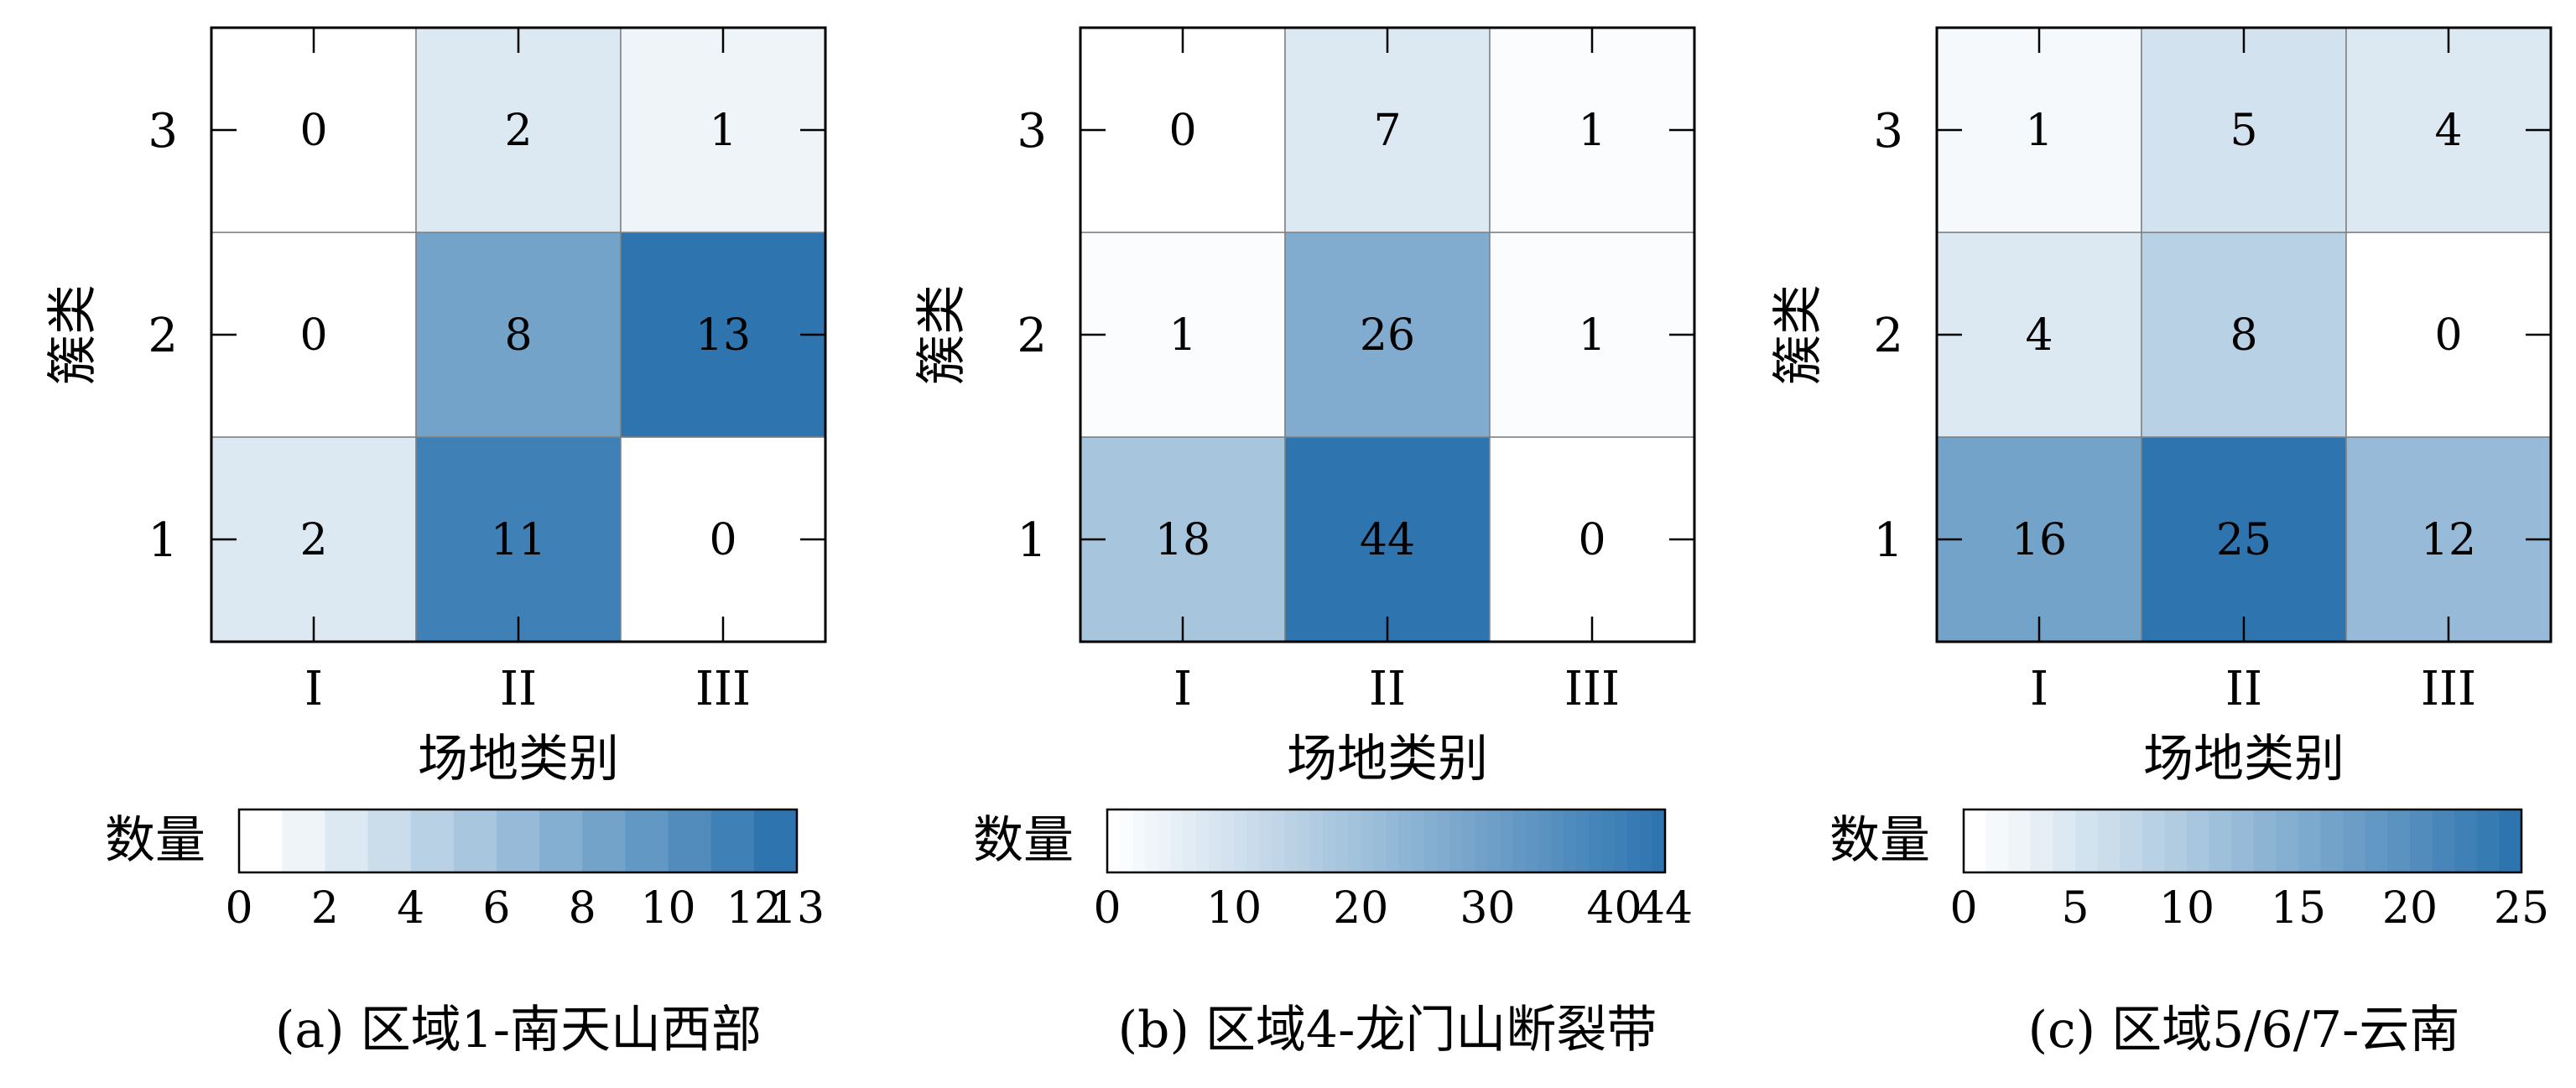  What do you see at coordinates (1879, 840) in the screenshot?
I see `colorbar-label: 数量` at bounding box center [1879, 840].